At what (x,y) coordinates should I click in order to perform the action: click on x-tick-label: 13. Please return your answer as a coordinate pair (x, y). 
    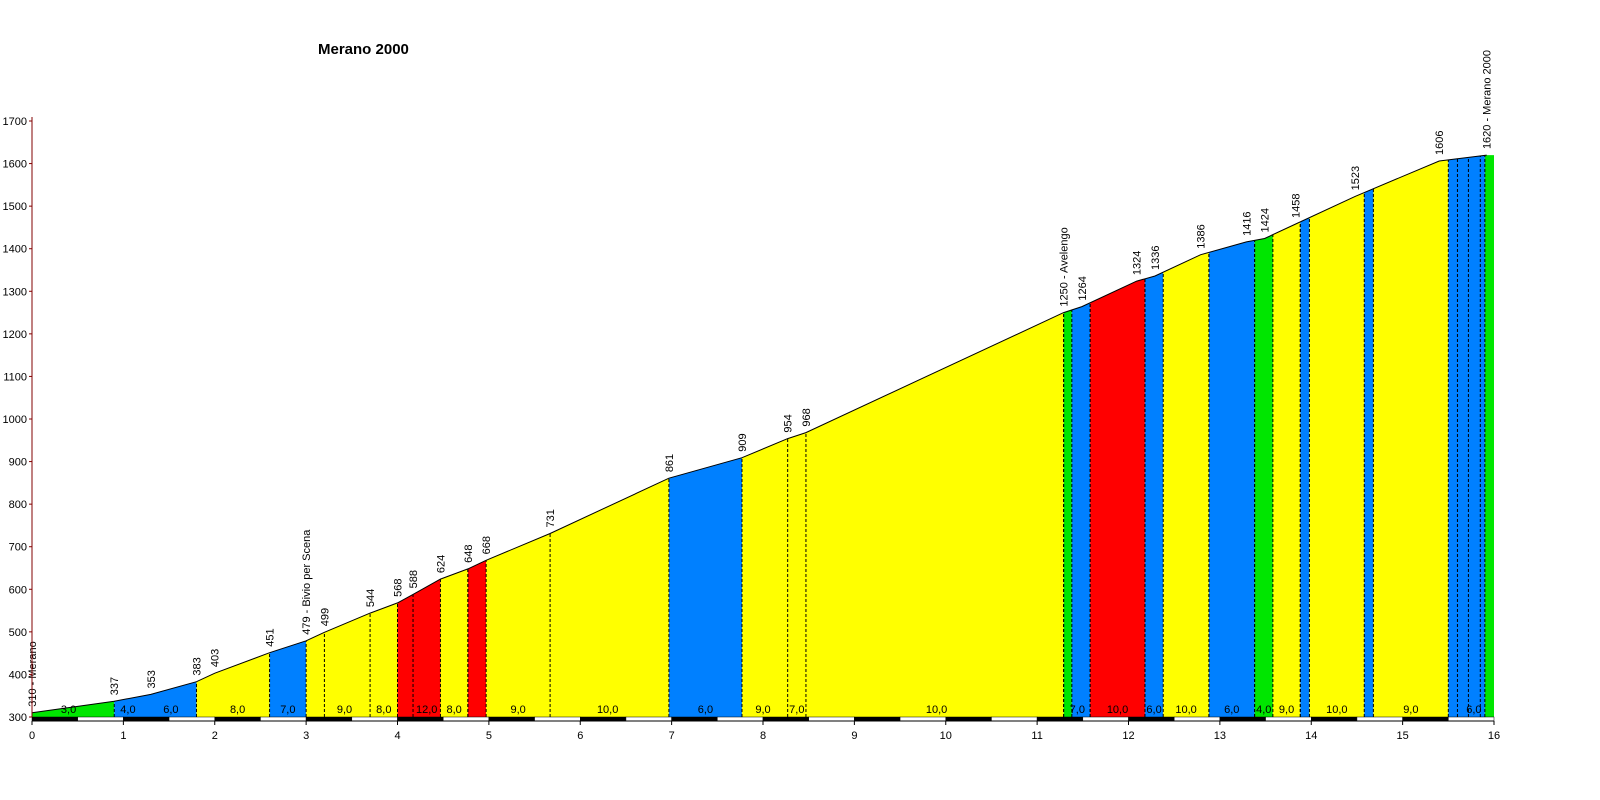
    Looking at the image, I should click on (1220, 736).